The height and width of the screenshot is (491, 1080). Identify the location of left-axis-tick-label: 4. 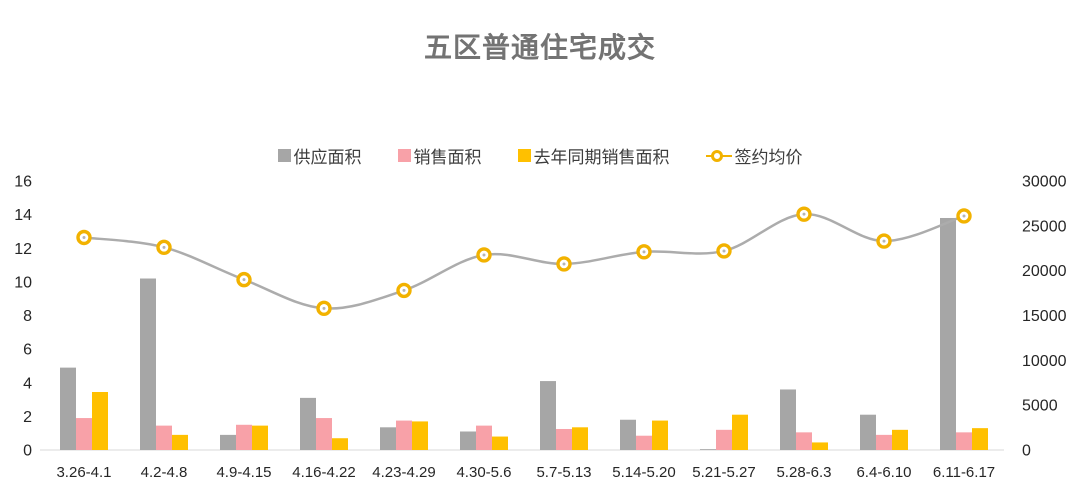
(27, 383).